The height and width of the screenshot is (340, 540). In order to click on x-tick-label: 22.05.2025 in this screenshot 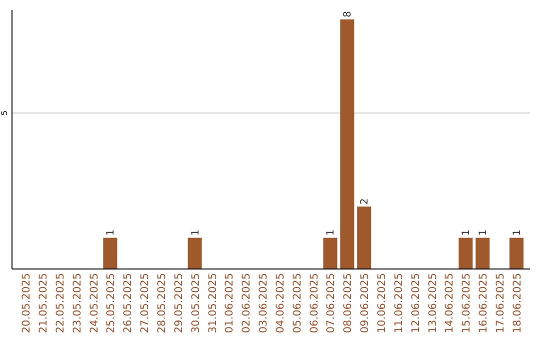, I will do `click(60, 303)`.